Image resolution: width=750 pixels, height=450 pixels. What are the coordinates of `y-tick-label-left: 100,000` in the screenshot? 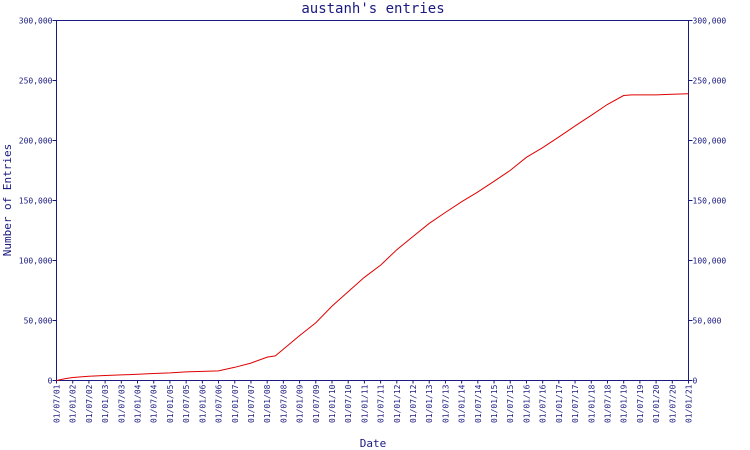 It's located at (36, 261).